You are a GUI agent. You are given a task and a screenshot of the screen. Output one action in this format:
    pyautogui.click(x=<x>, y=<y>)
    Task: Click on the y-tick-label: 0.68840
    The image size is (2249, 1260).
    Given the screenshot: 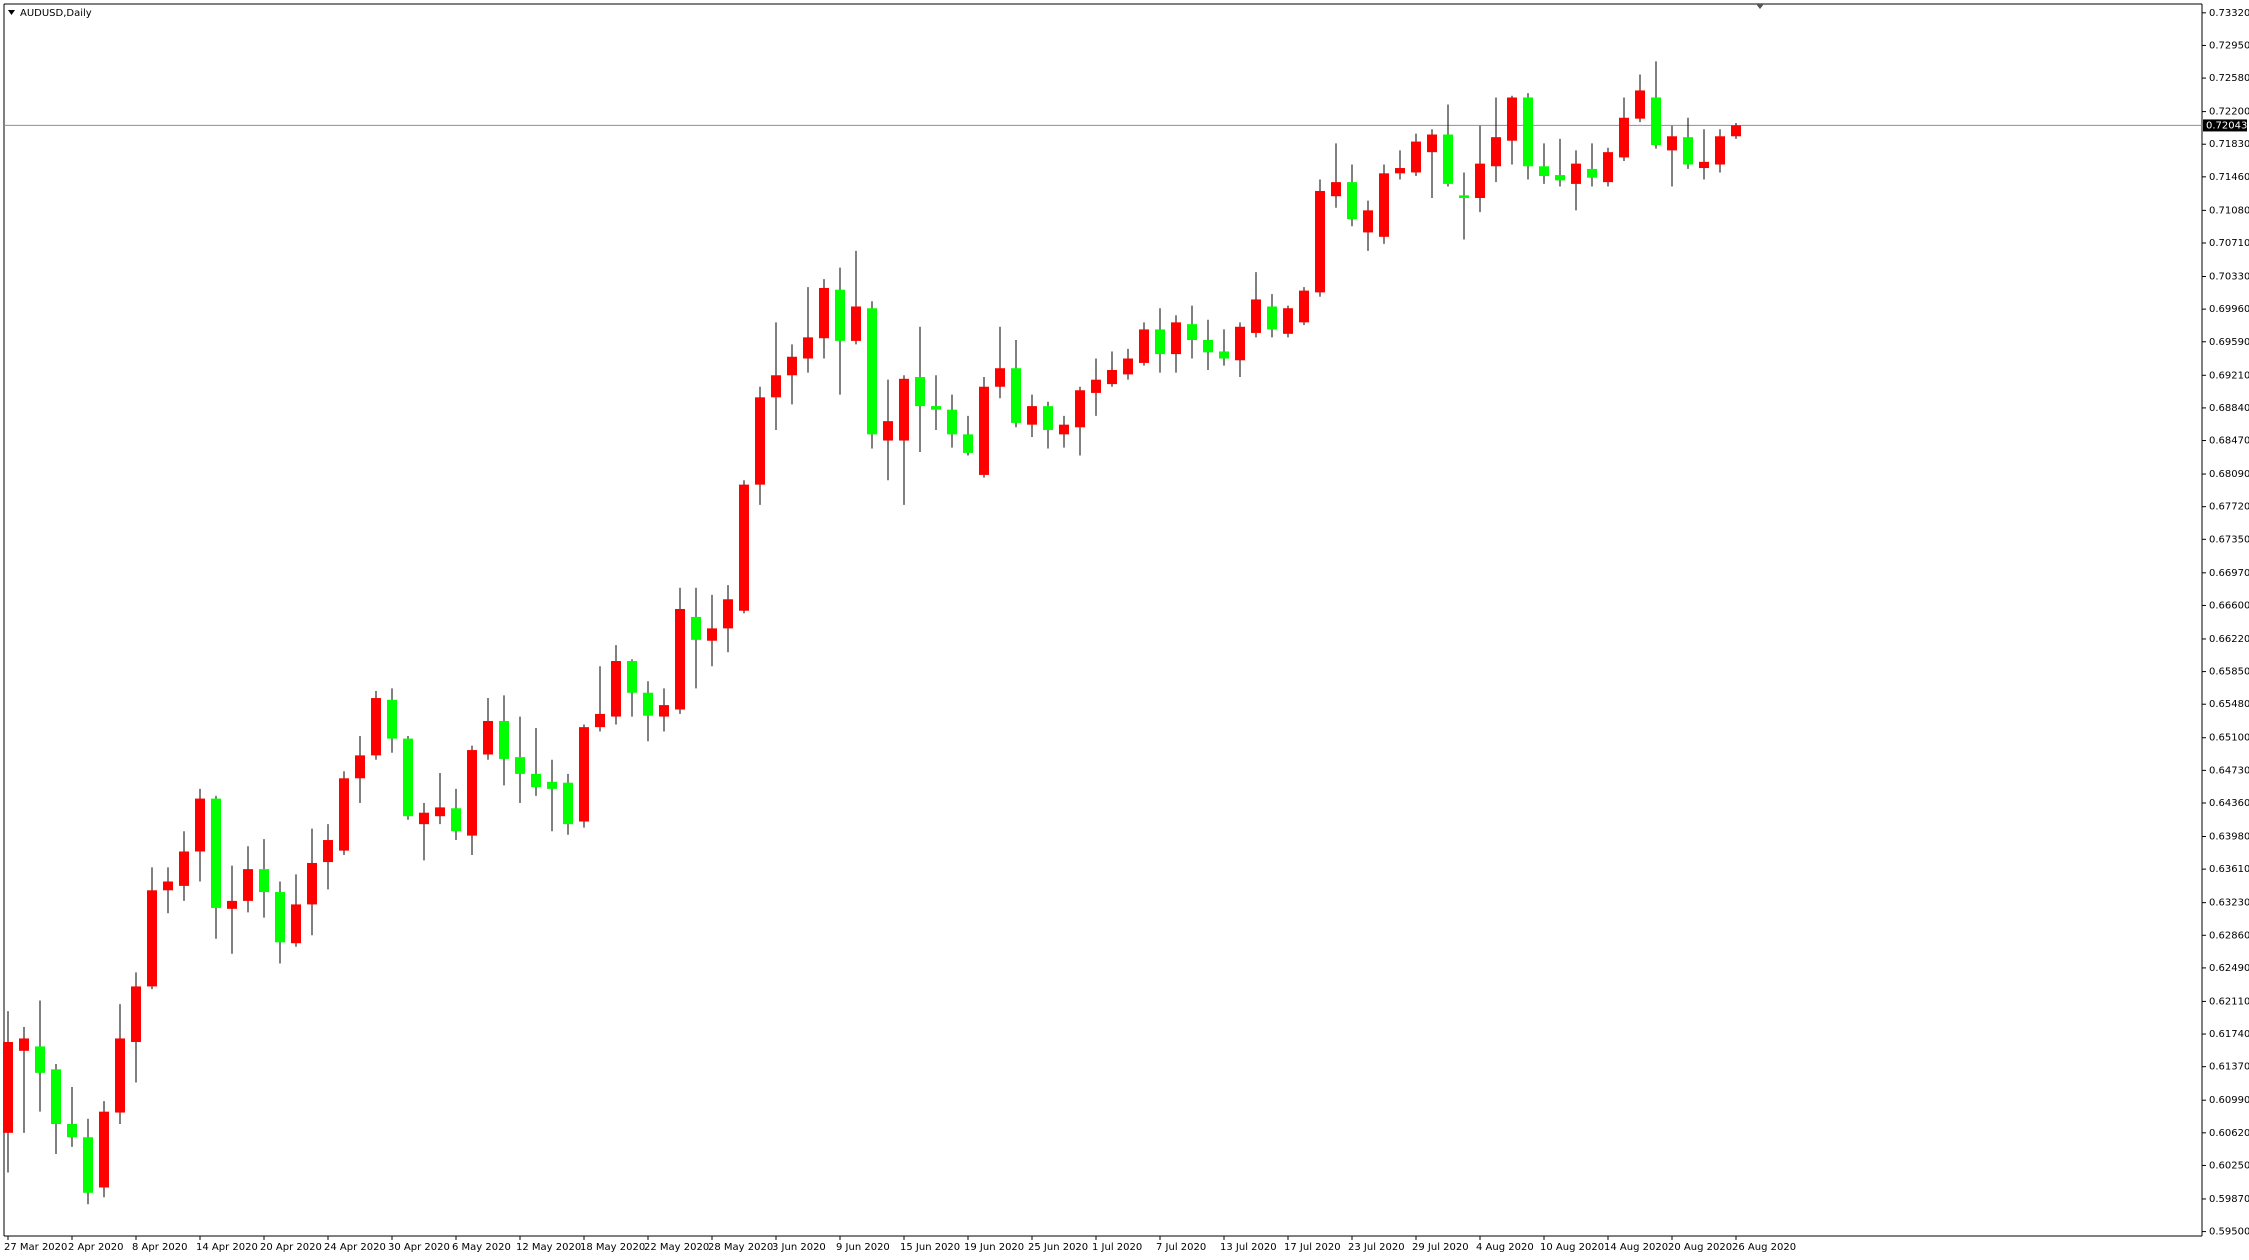 What is the action you would take?
    pyautogui.click(x=2229, y=408)
    